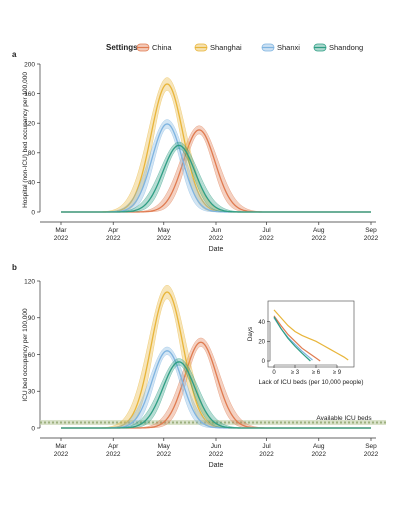  I want to click on panel-b-ytick-label: 0, so click(33, 428).